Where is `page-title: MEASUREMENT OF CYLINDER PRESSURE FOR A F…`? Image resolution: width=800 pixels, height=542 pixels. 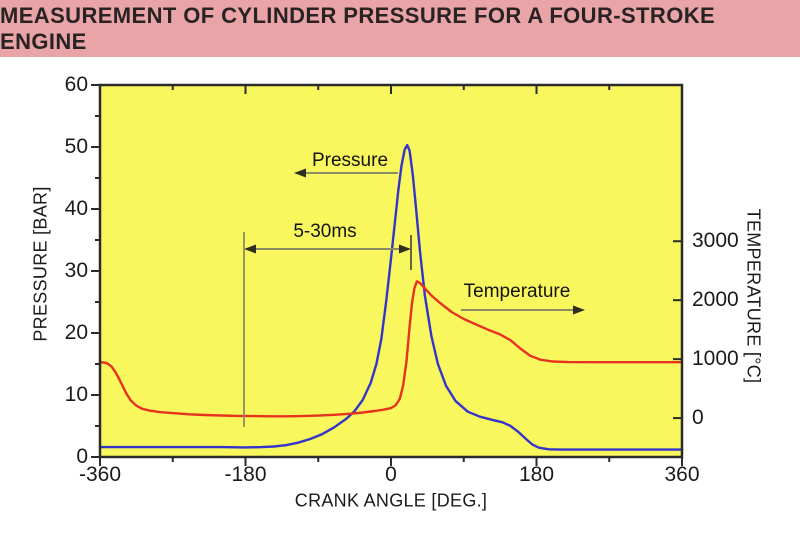 page-title: MEASUREMENT OF CYLINDER PRESSURE FOR A F… is located at coordinates (358, 28).